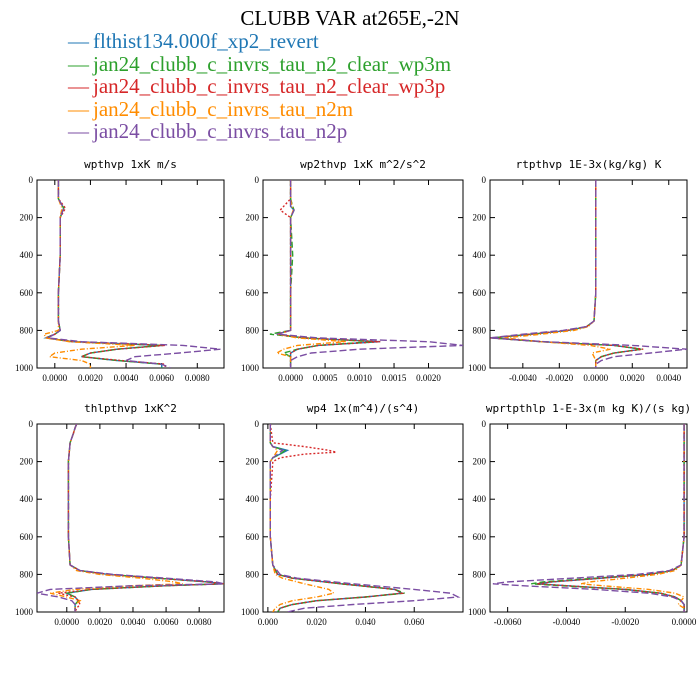 The width and height of the screenshot is (700, 700). I want to click on legend-entry: — jan24_clubb_c_invrs_tau_n2_clear_wp3m, so click(260, 63).